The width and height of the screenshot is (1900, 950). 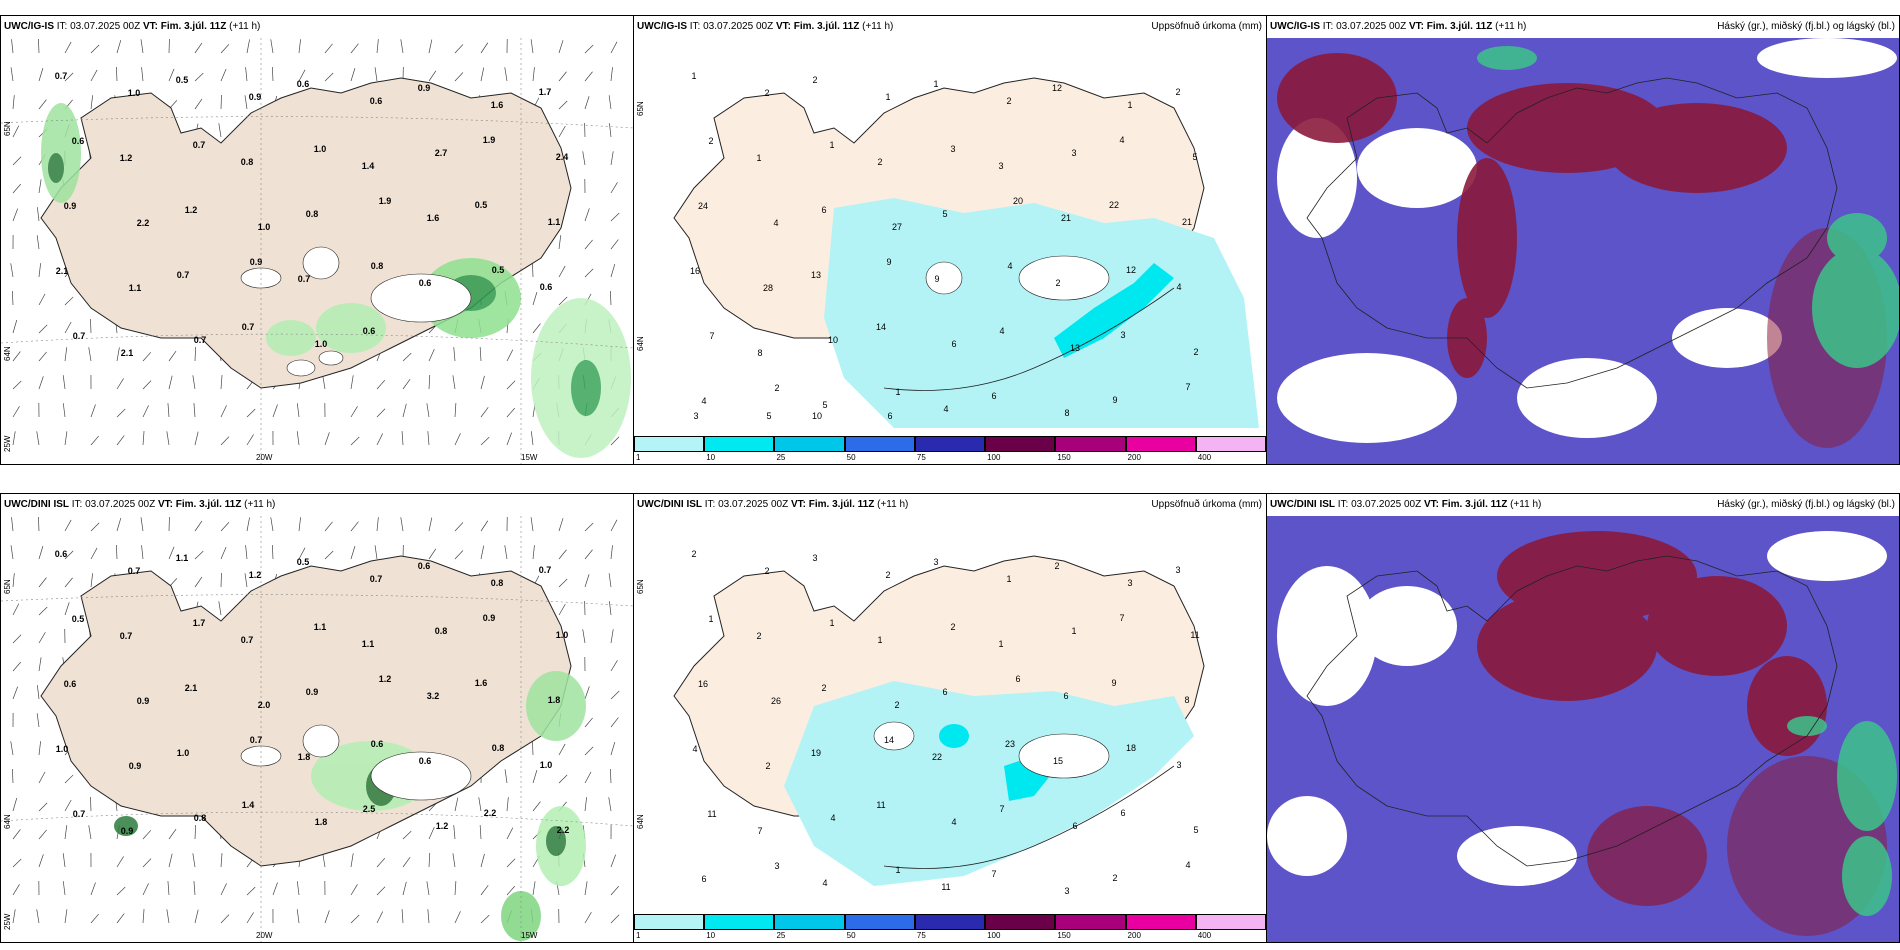 I want to click on wind-precip-map, so click(x=317, y=251).